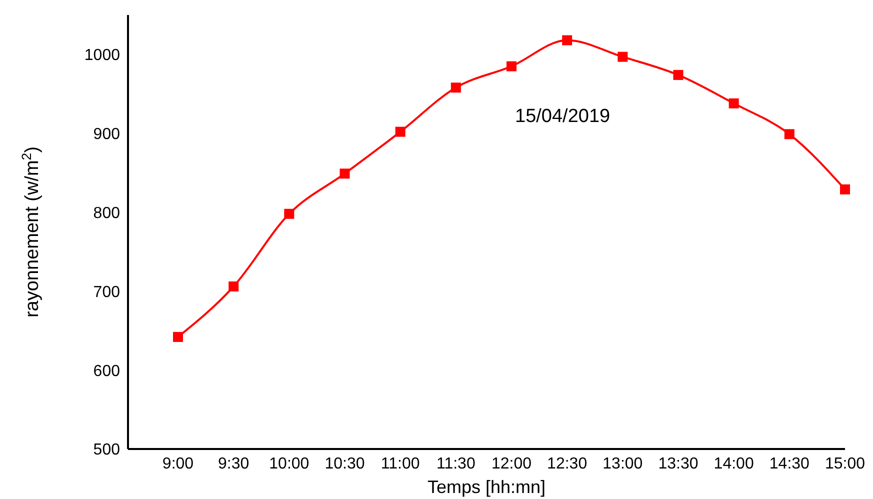  I want to click on y-tick-label: 1000, so click(102, 55).